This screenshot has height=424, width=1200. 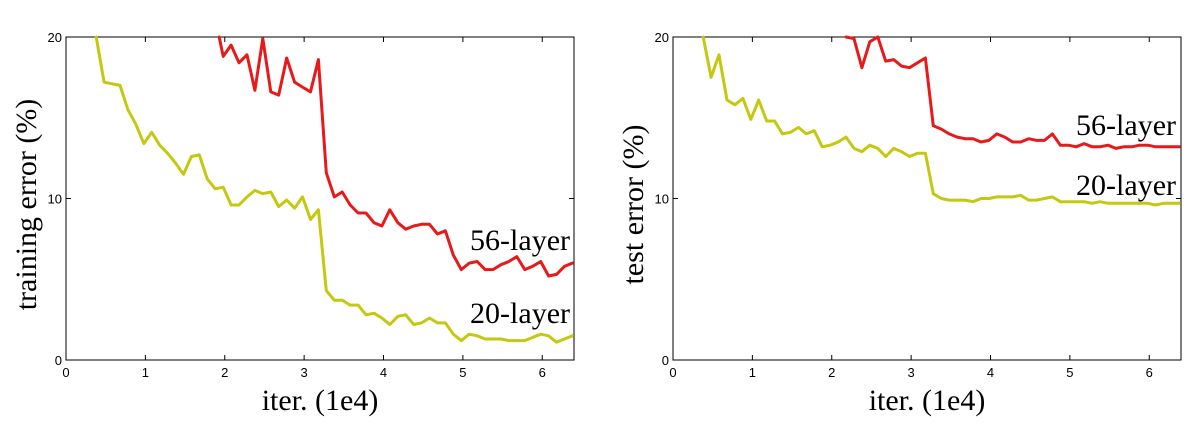 What do you see at coordinates (990, 372) in the screenshot?
I see `chart-2-xtick-label: 4` at bounding box center [990, 372].